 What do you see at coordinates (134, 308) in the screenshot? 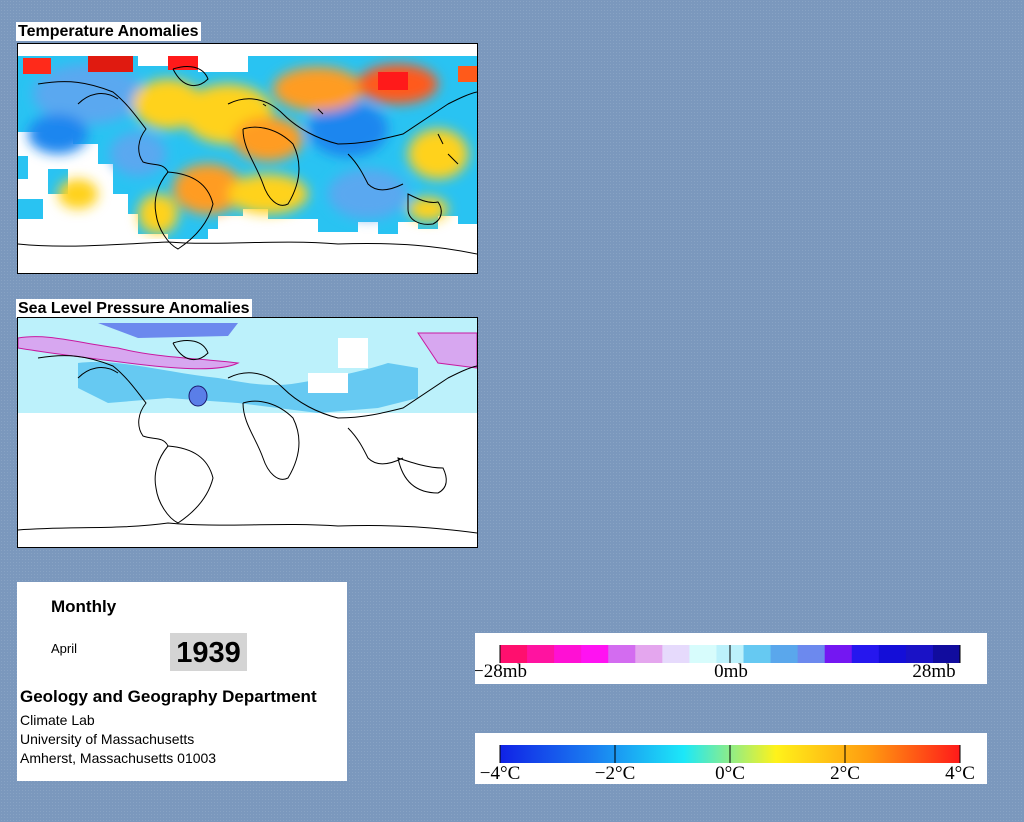
I see `pressure-panel-title: Sea Level Pressure Anomalies` at bounding box center [134, 308].